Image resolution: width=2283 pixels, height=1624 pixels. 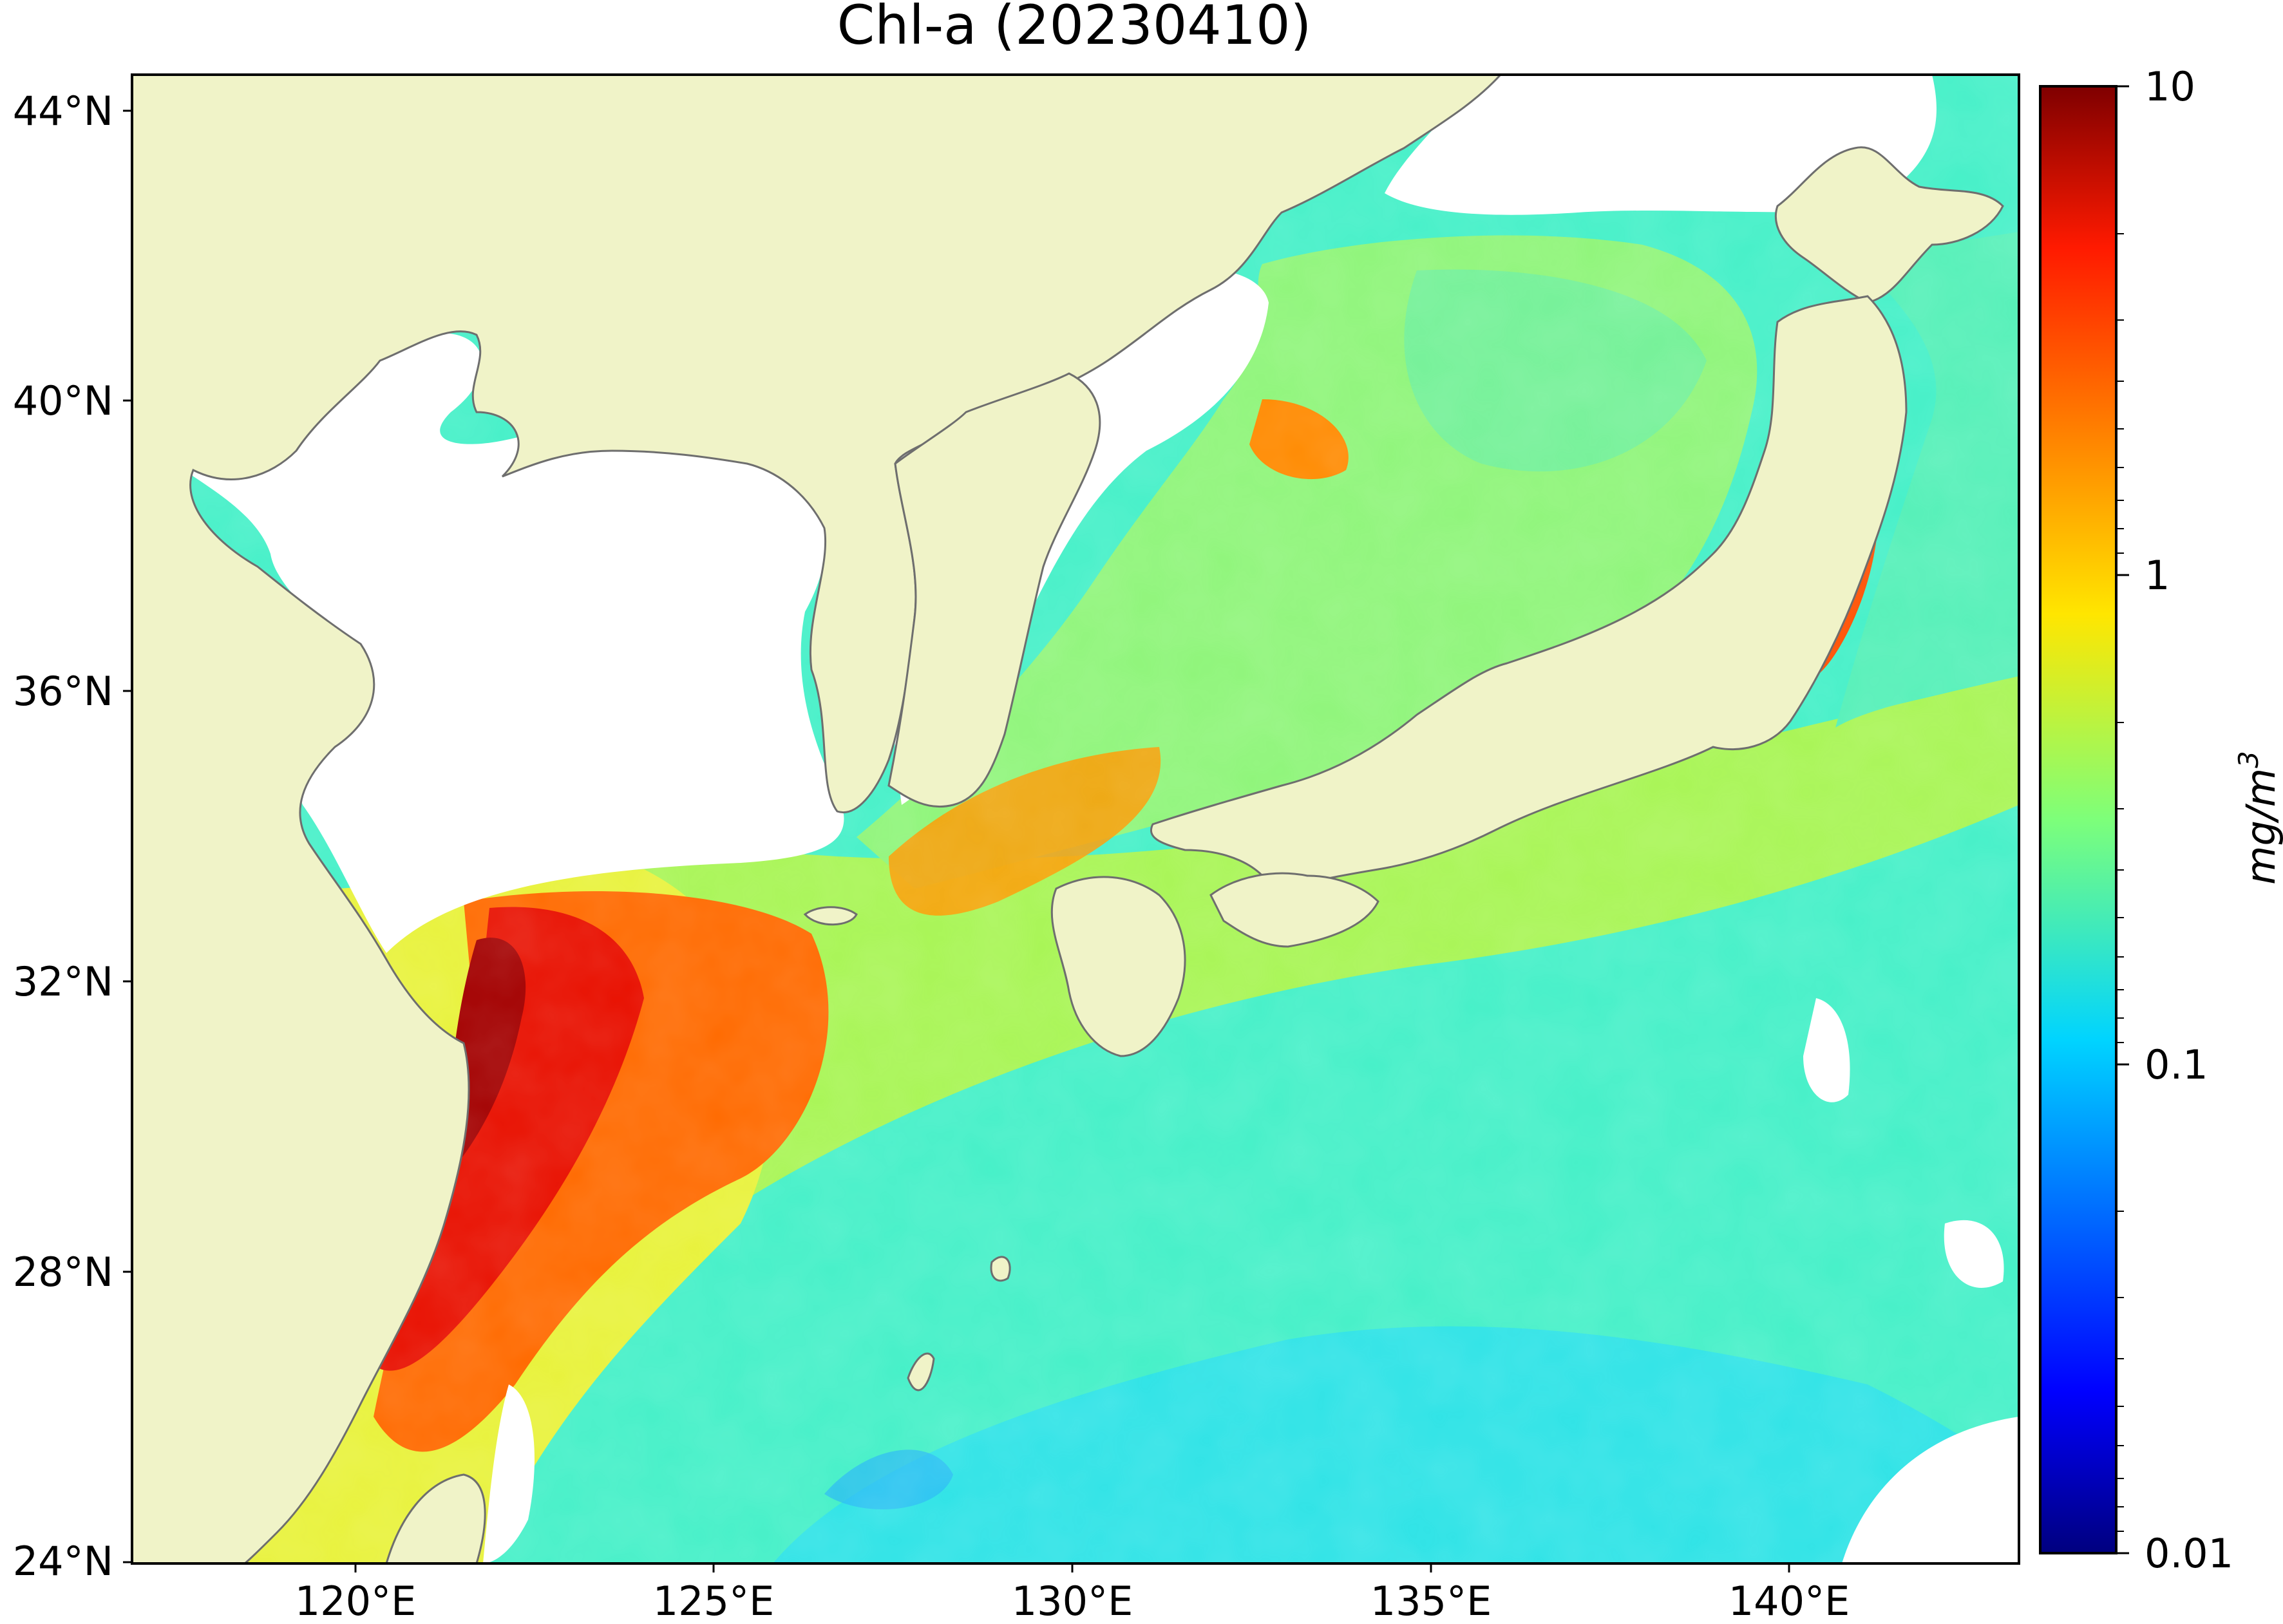 I want to click on colorbar-tick-label: 10, so click(x=2170, y=87).